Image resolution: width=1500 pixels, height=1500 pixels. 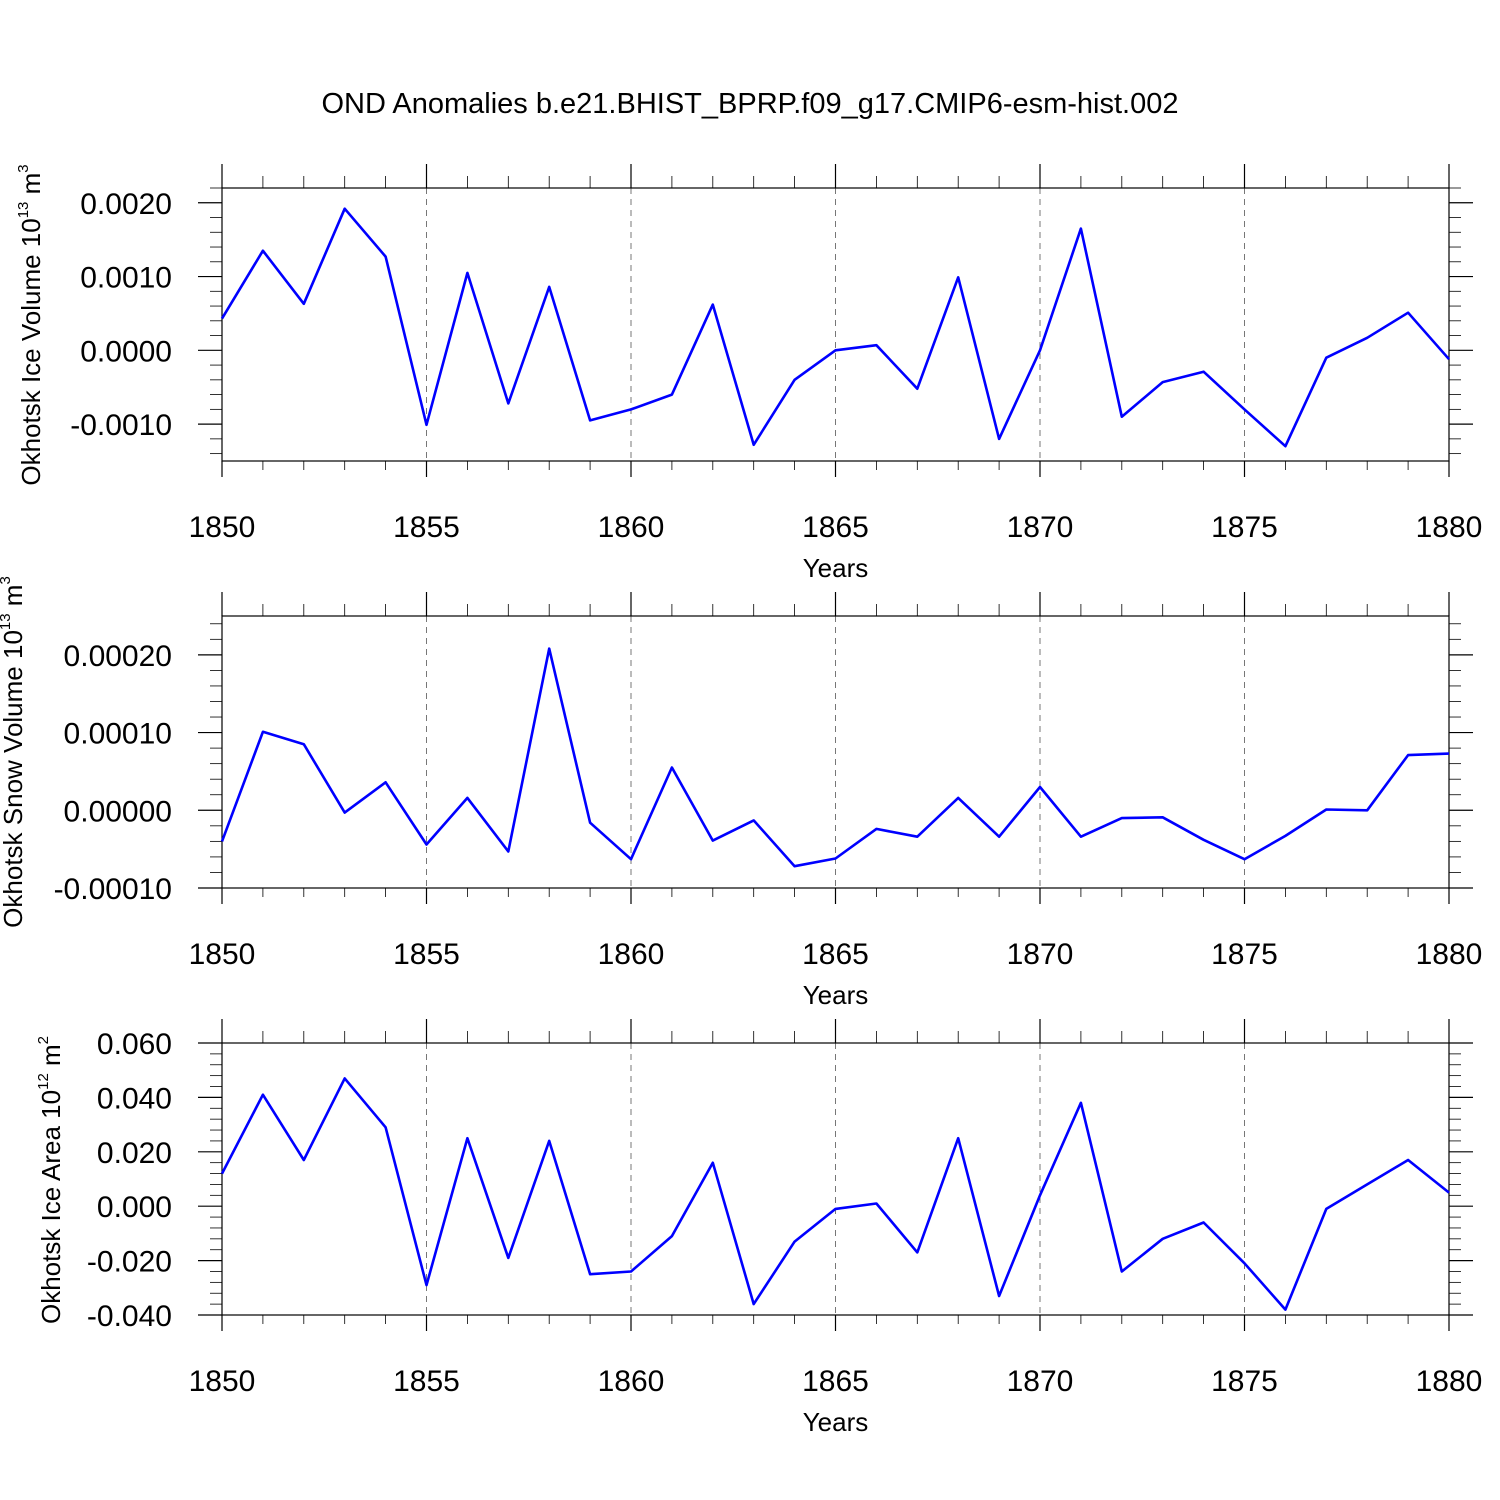 I want to click on y-axis-label: Okhotsk Ice Volume 1013 m3, so click(x=30, y=324).